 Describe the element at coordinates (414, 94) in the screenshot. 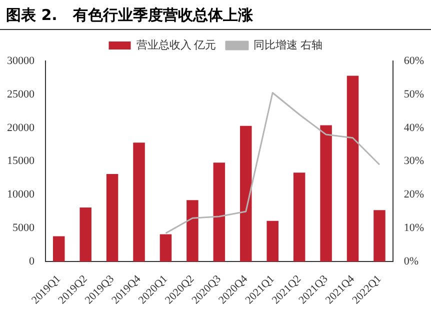

I see `y2-tick-label: 50%` at that location.